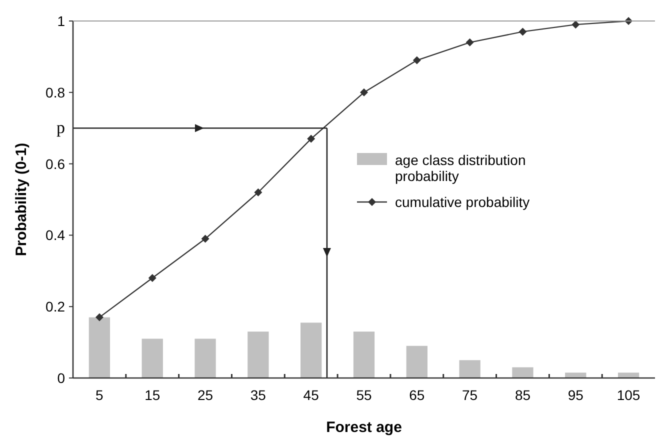  What do you see at coordinates (470, 395) in the screenshot?
I see `x-tick-label: 75` at bounding box center [470, 395].